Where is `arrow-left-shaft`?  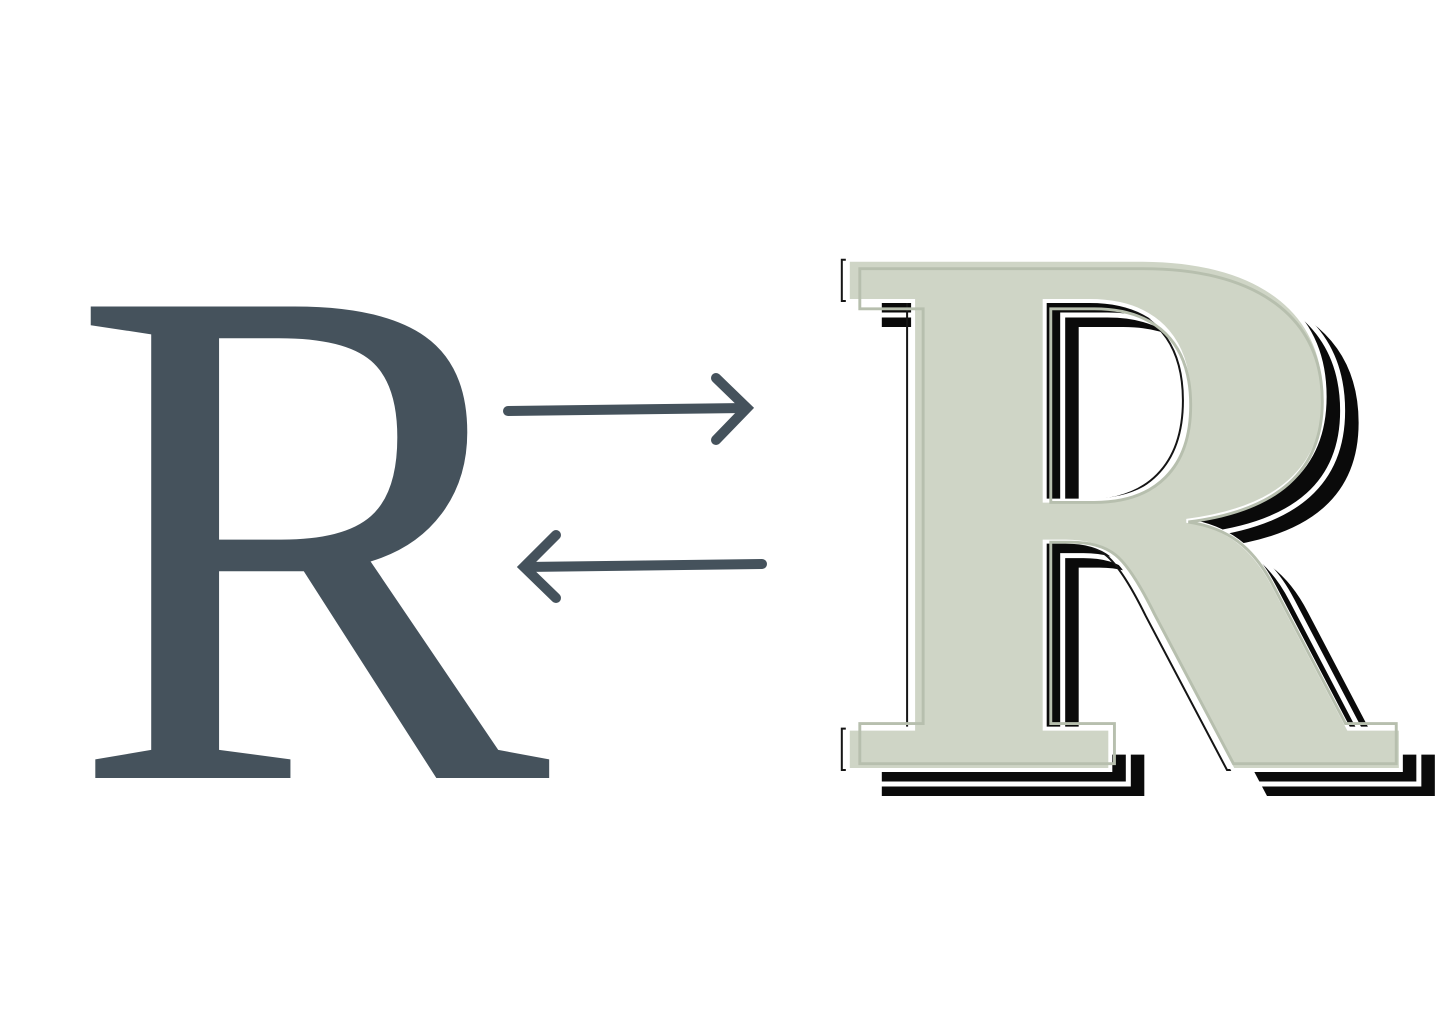 arrow-left-shaft is located at coordinates (643, 565).